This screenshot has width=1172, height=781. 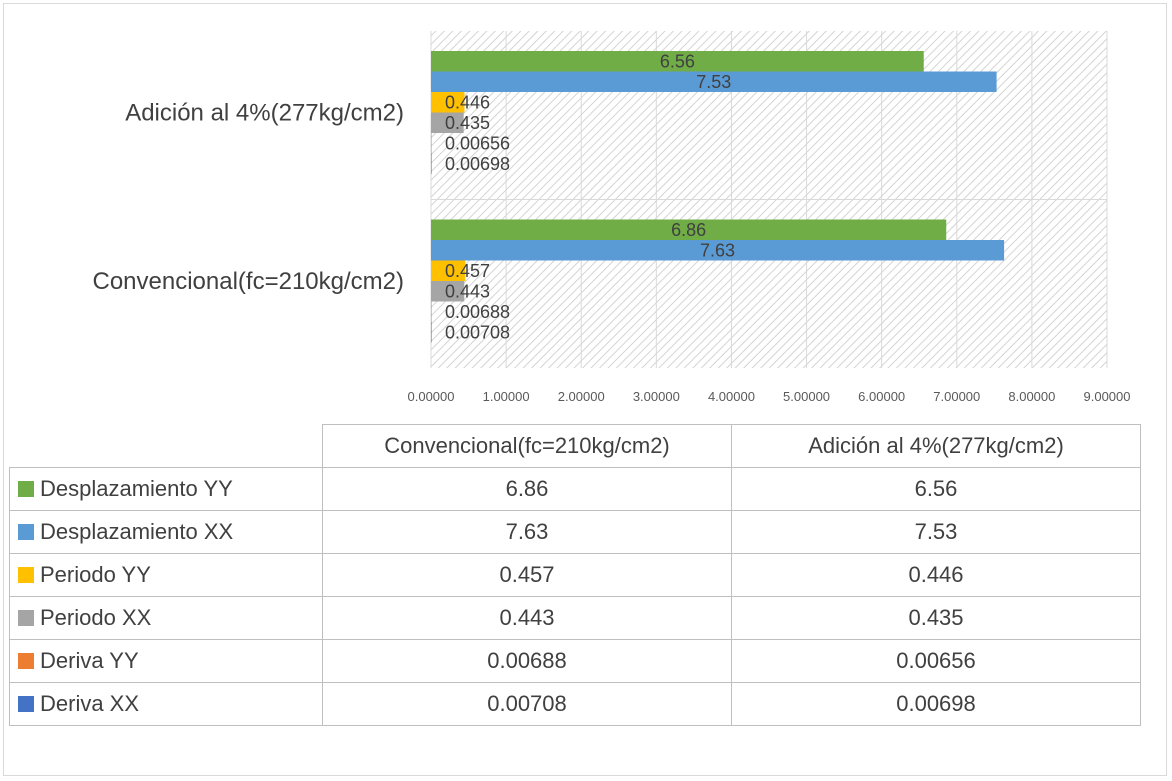 What do you see at coordinates (477, 332) in the screenshot?
I see `data-label: 0.00708` at bounding box center [477, 332].